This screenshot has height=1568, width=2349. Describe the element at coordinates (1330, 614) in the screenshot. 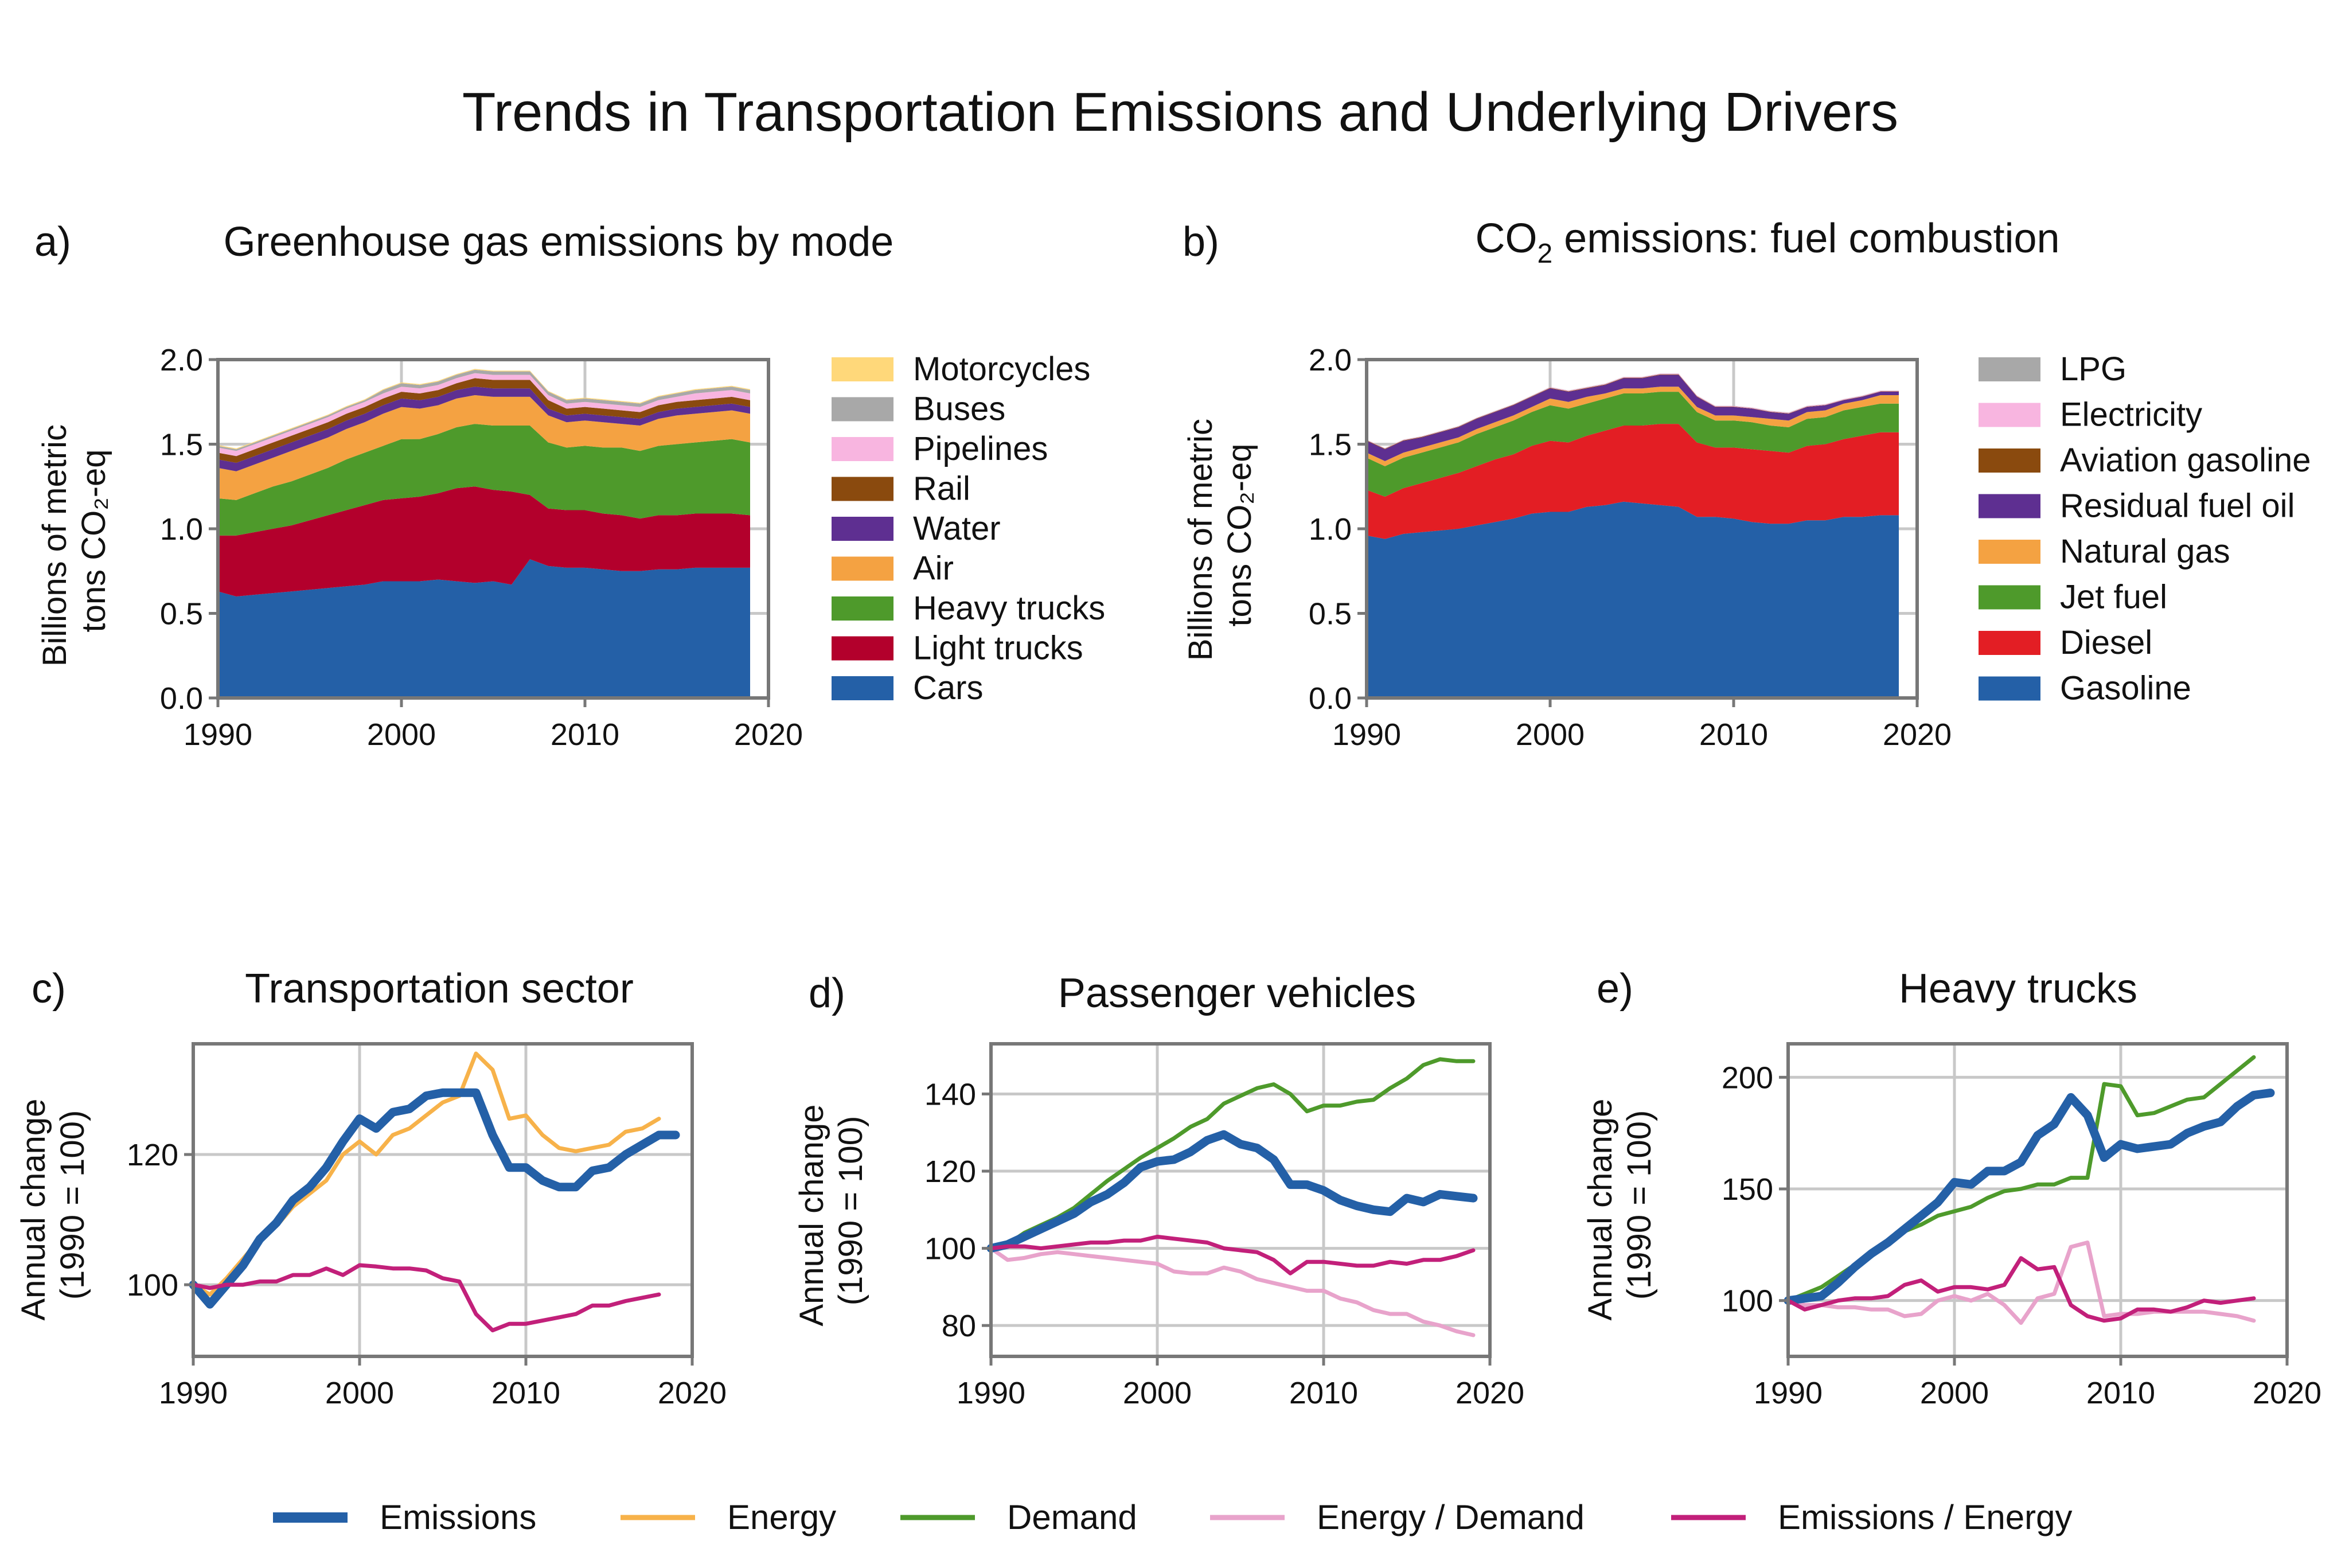

I see `panel-b-ytick-label: 0.5` at that location.